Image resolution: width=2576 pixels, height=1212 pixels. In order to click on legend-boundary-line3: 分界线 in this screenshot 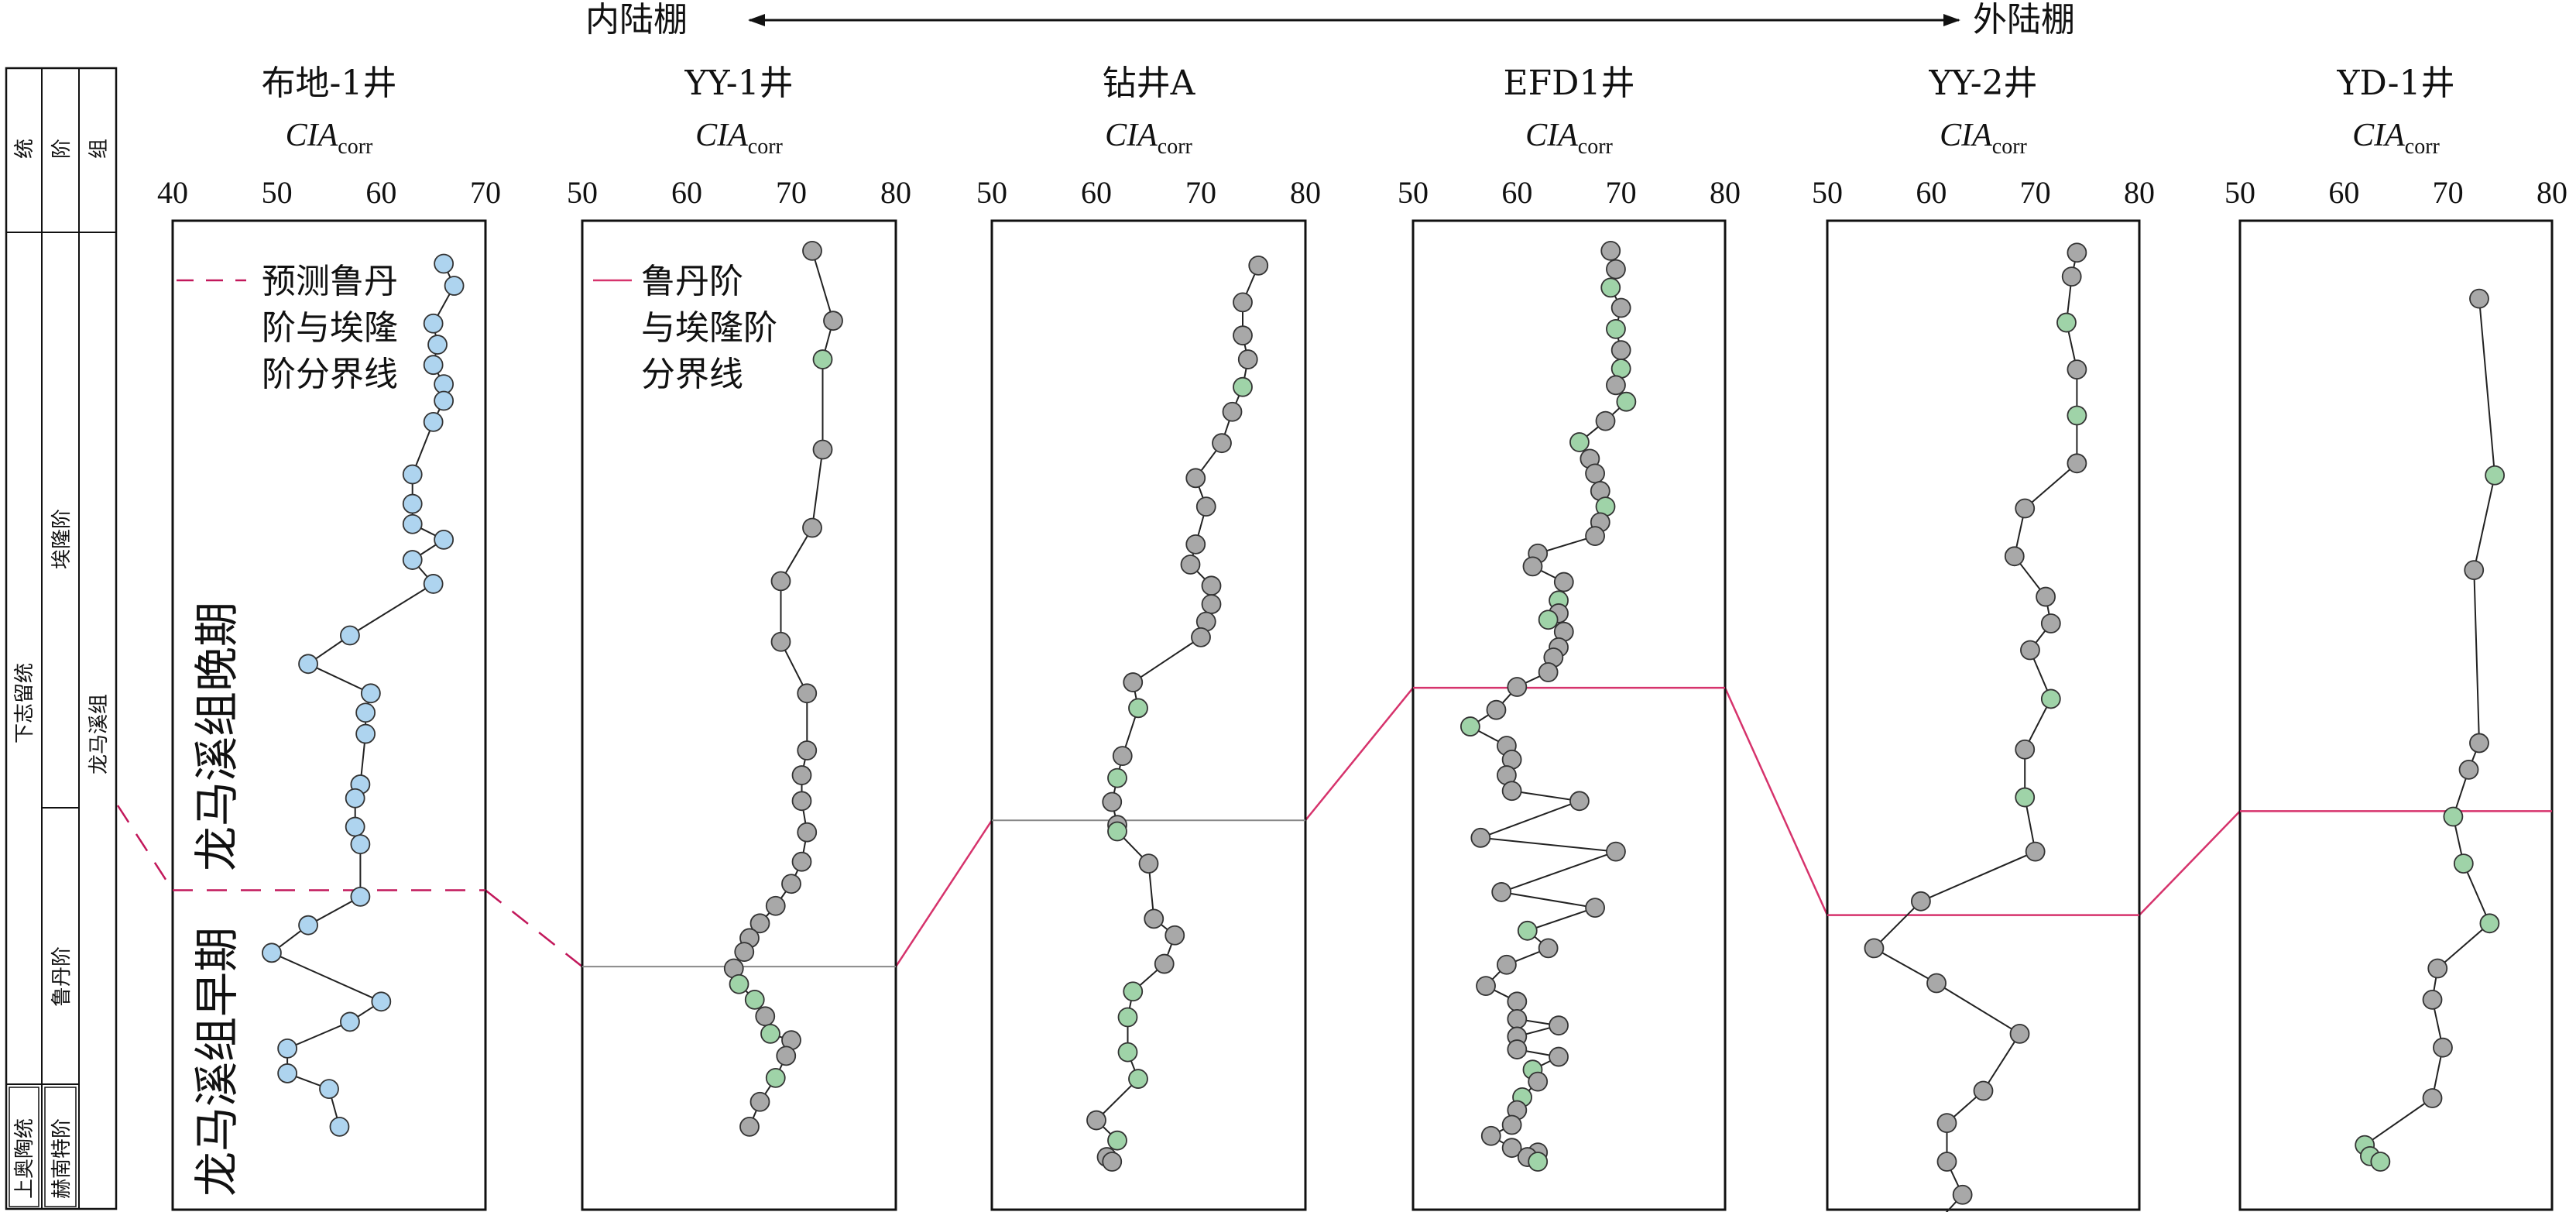, I will do `click(692, 375)`.